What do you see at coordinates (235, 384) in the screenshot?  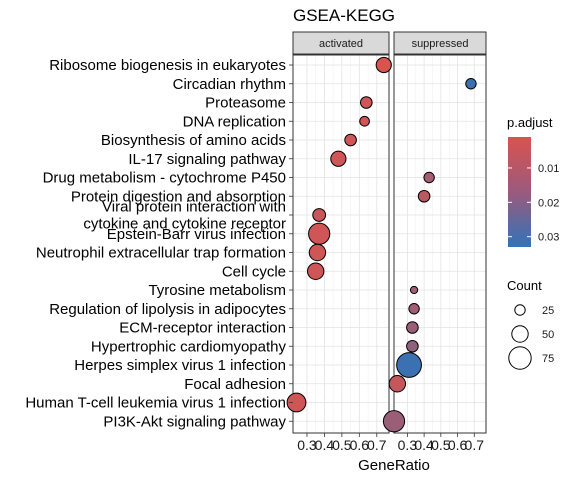 I see `y-tick-label: Focal adhesion` at bounding box center [235, 384].